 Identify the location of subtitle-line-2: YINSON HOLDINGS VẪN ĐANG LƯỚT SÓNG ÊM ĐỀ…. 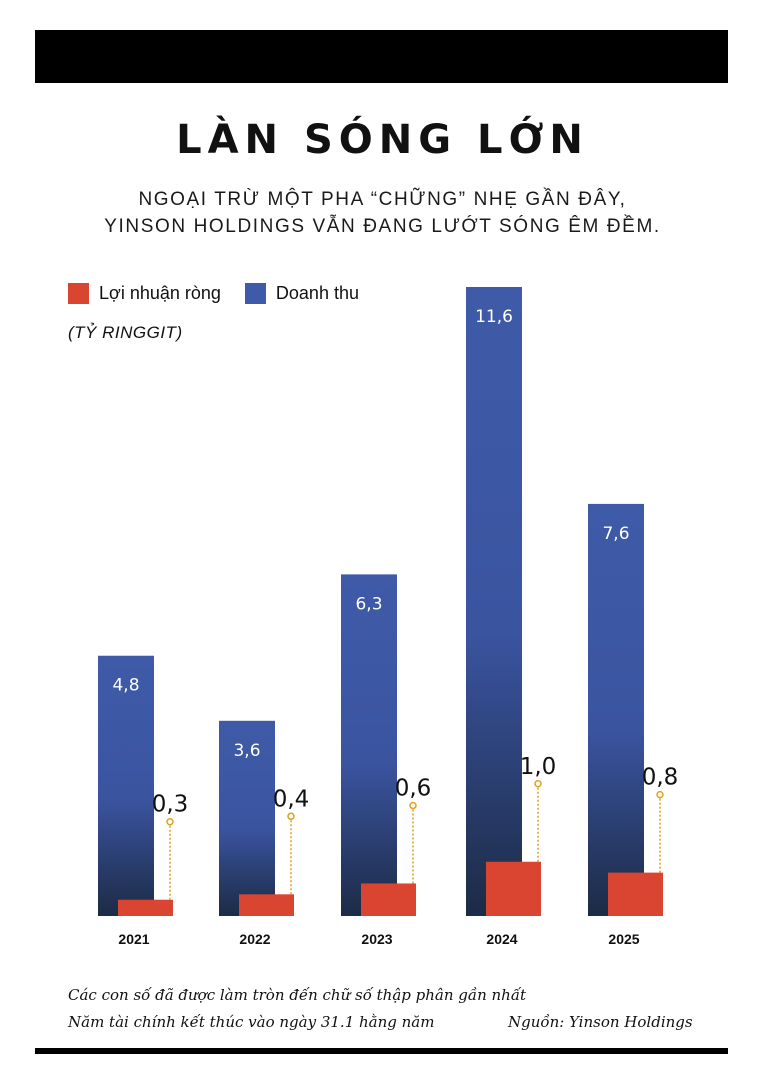
(382, 226).